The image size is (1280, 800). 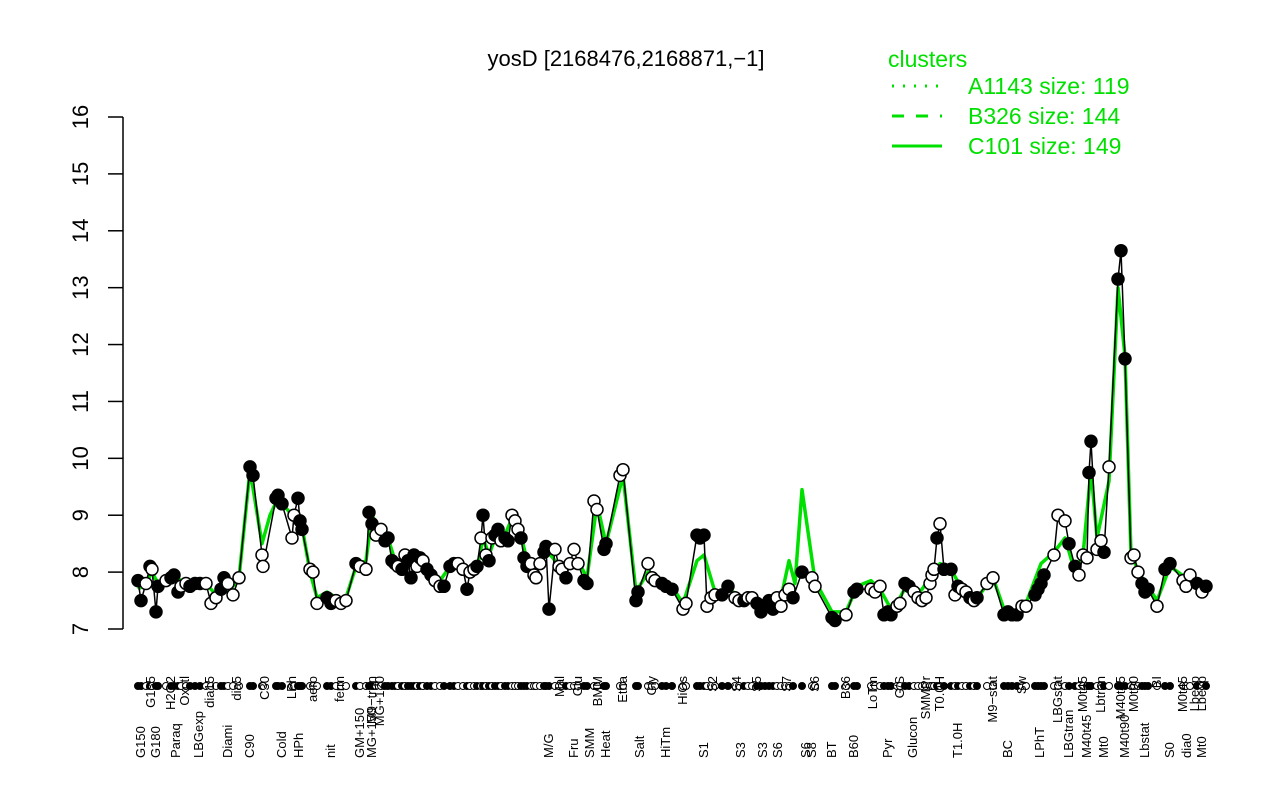 What do you see at coordinates (155, 742) in the screenshot?
I see `x-tick-label-bottom: G180` at bounding box center [155, 742].